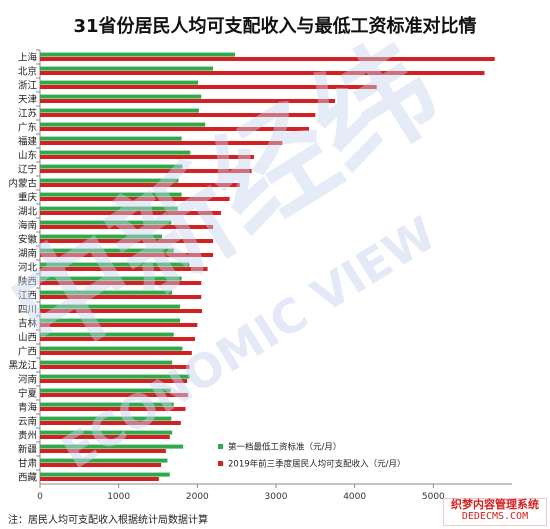  Describe the element at coordinates (317, 464) in the screenshot. I see `legend-label: 2019年前三季度居民人均可支配收入（元/月）` at that location.